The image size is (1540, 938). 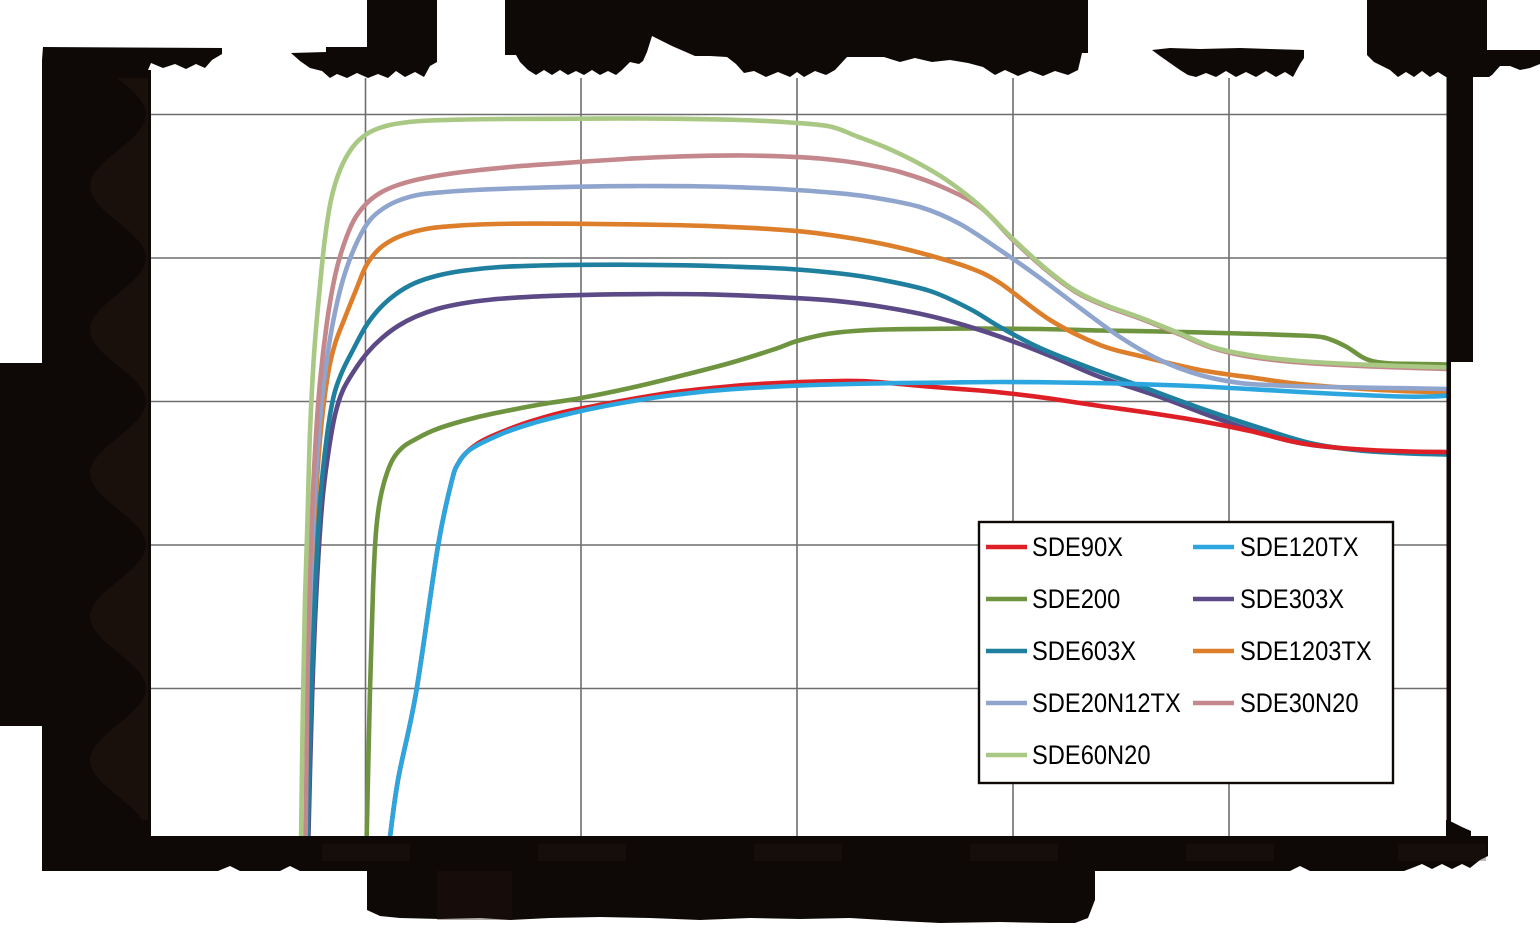 What do you see at coordinates (1292, 599) in the screenshot?
I see `svg-text: SDE303X` at bounding box center [1292, 599].